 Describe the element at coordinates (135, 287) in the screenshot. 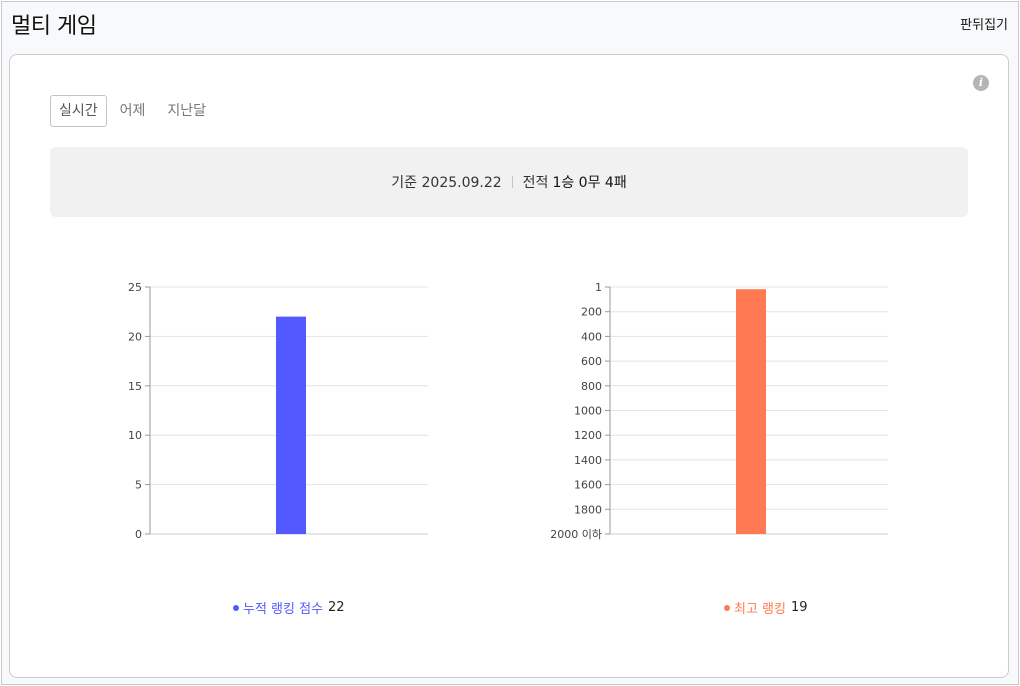

I see `score-y-tick-label: 25` at that location.